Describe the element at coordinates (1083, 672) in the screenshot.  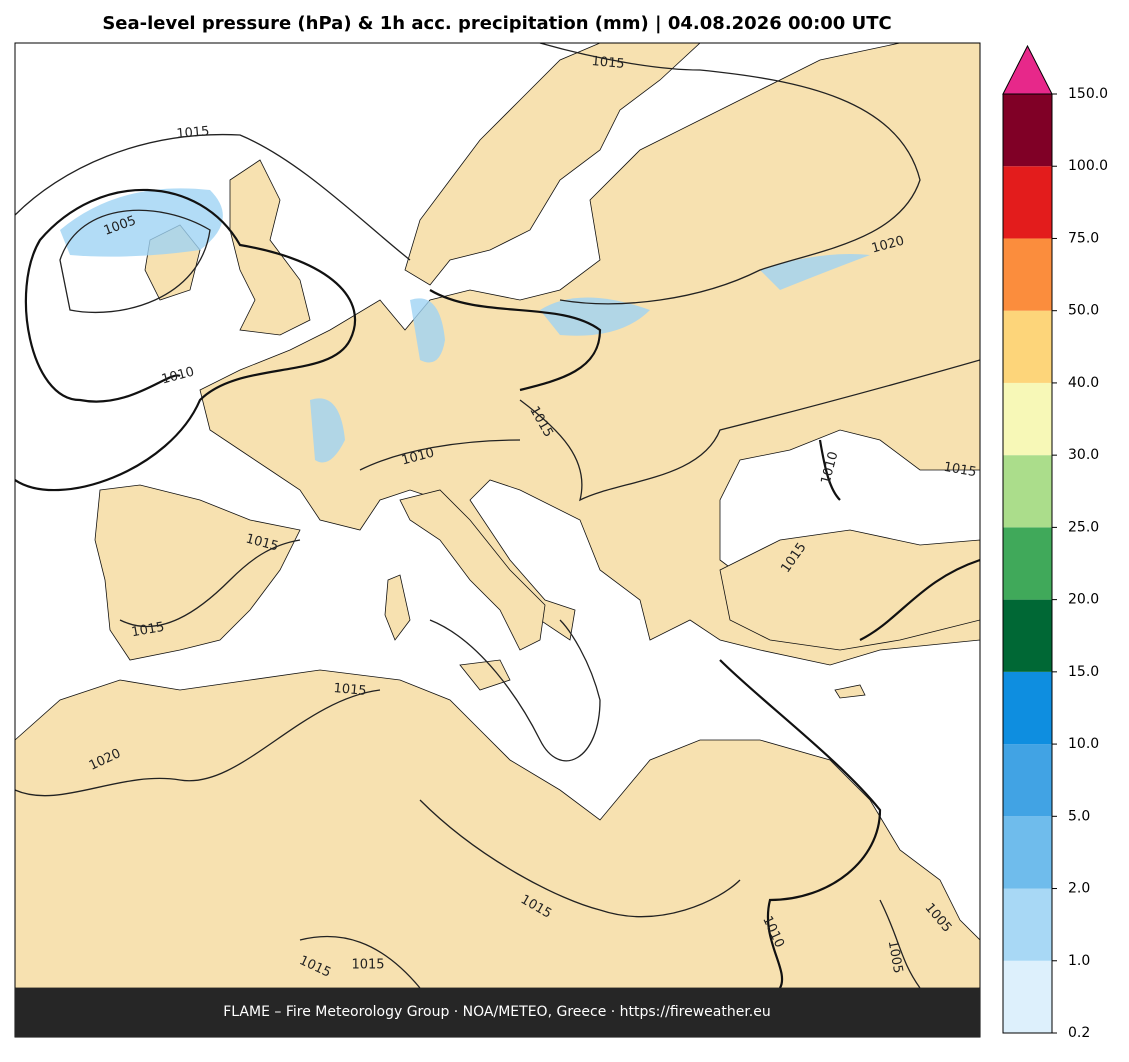
I see `colorbar-tick-label: 15.0` at that location.